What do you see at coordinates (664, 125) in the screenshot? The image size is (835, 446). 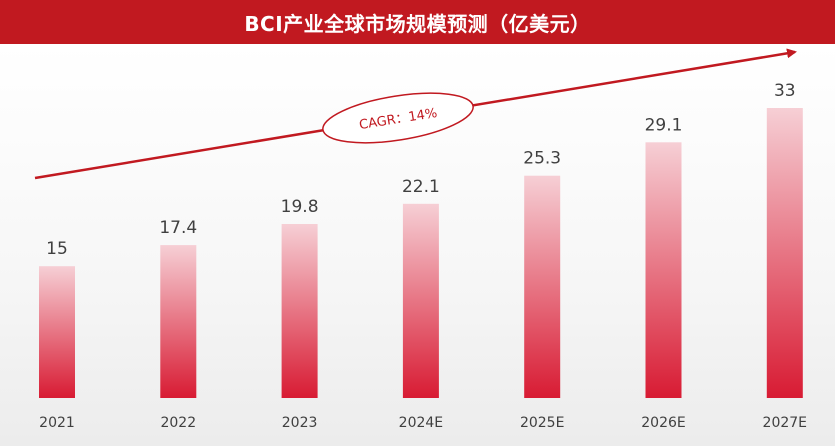 I see `value-label-2026E: 29.1` at bounding box center [664, 125].